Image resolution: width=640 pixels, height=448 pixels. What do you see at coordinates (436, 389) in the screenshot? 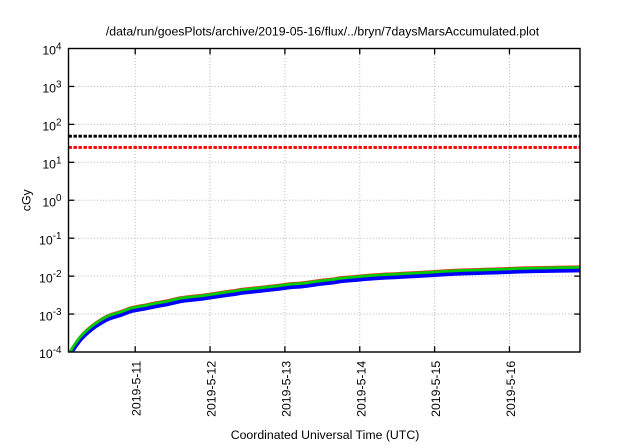
I see `svg-text: 2019-5-15` at bounding box center [436, 389].